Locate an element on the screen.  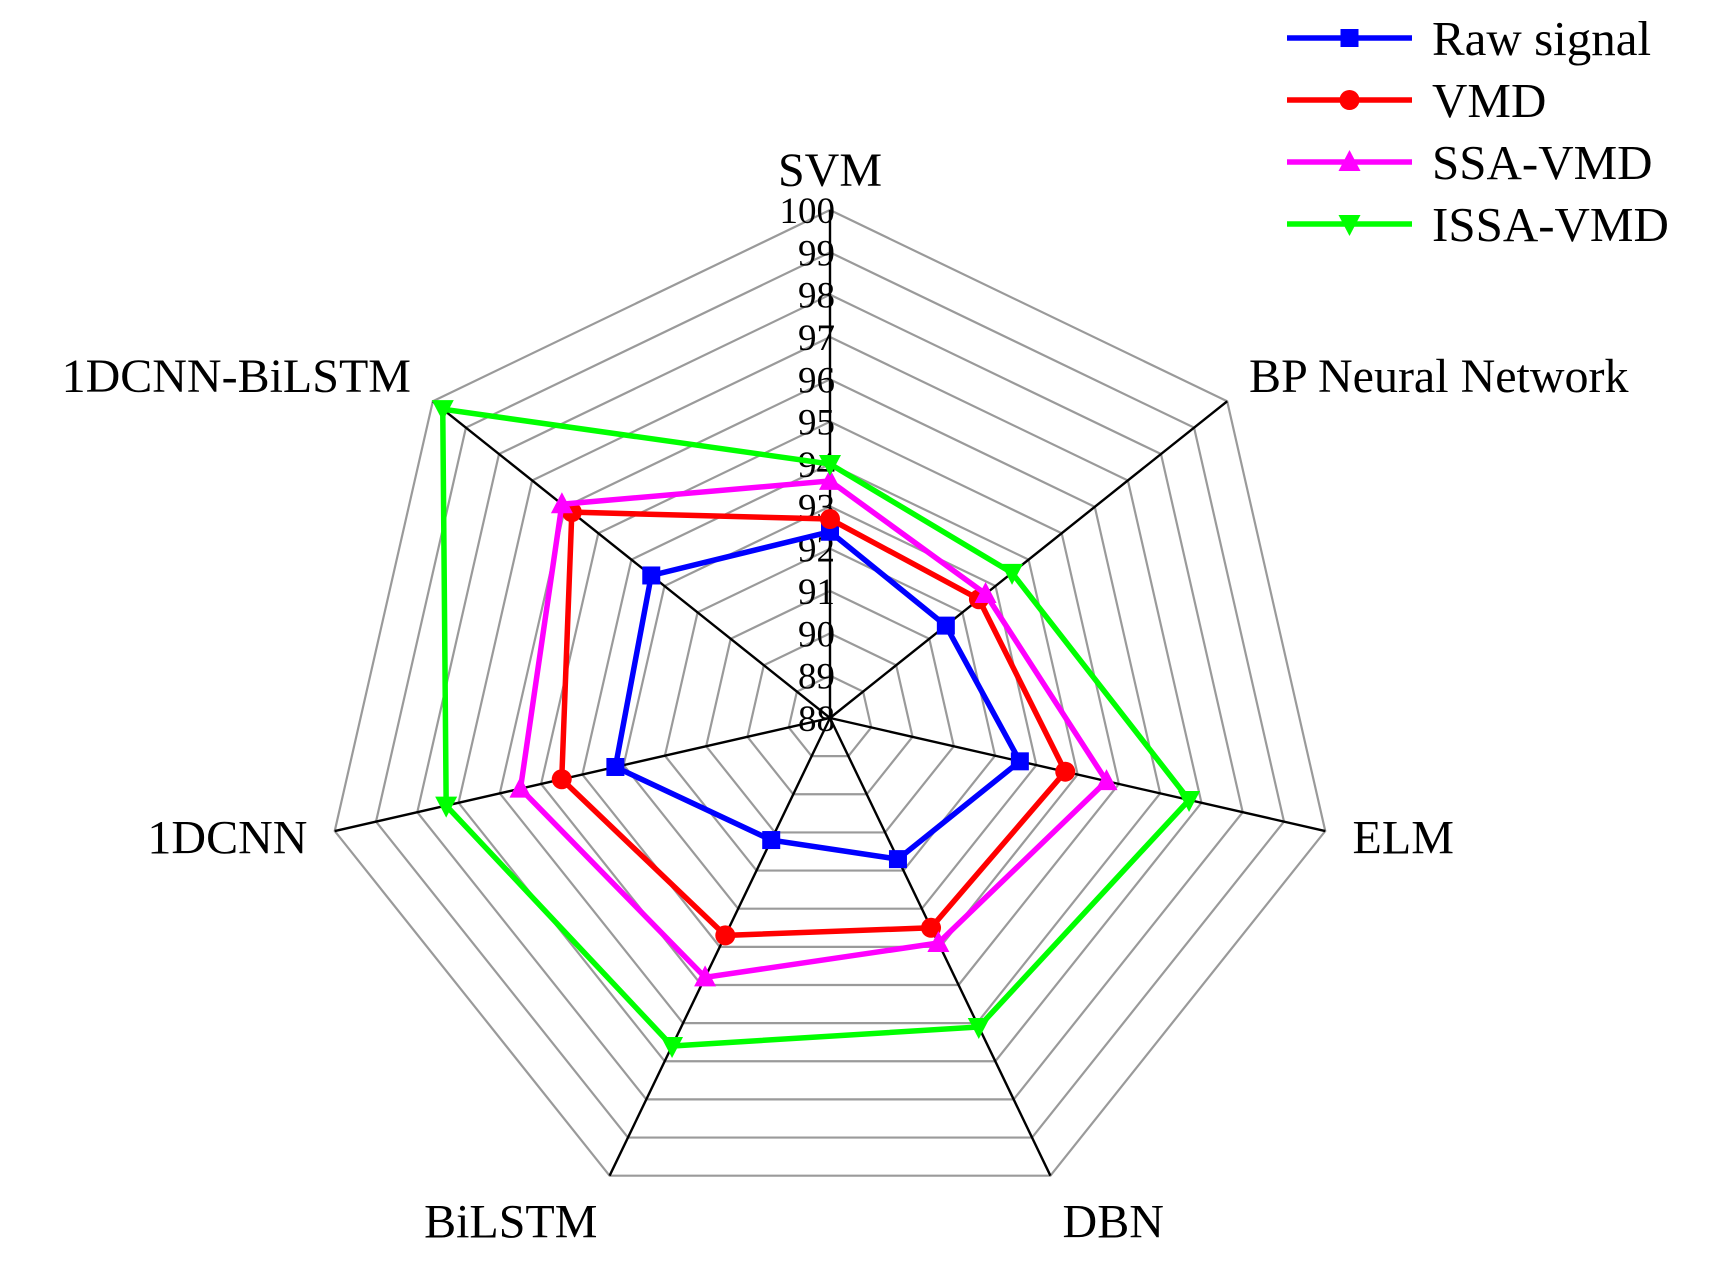
tick-label-95: 95 is located at coordinates (816, 423).